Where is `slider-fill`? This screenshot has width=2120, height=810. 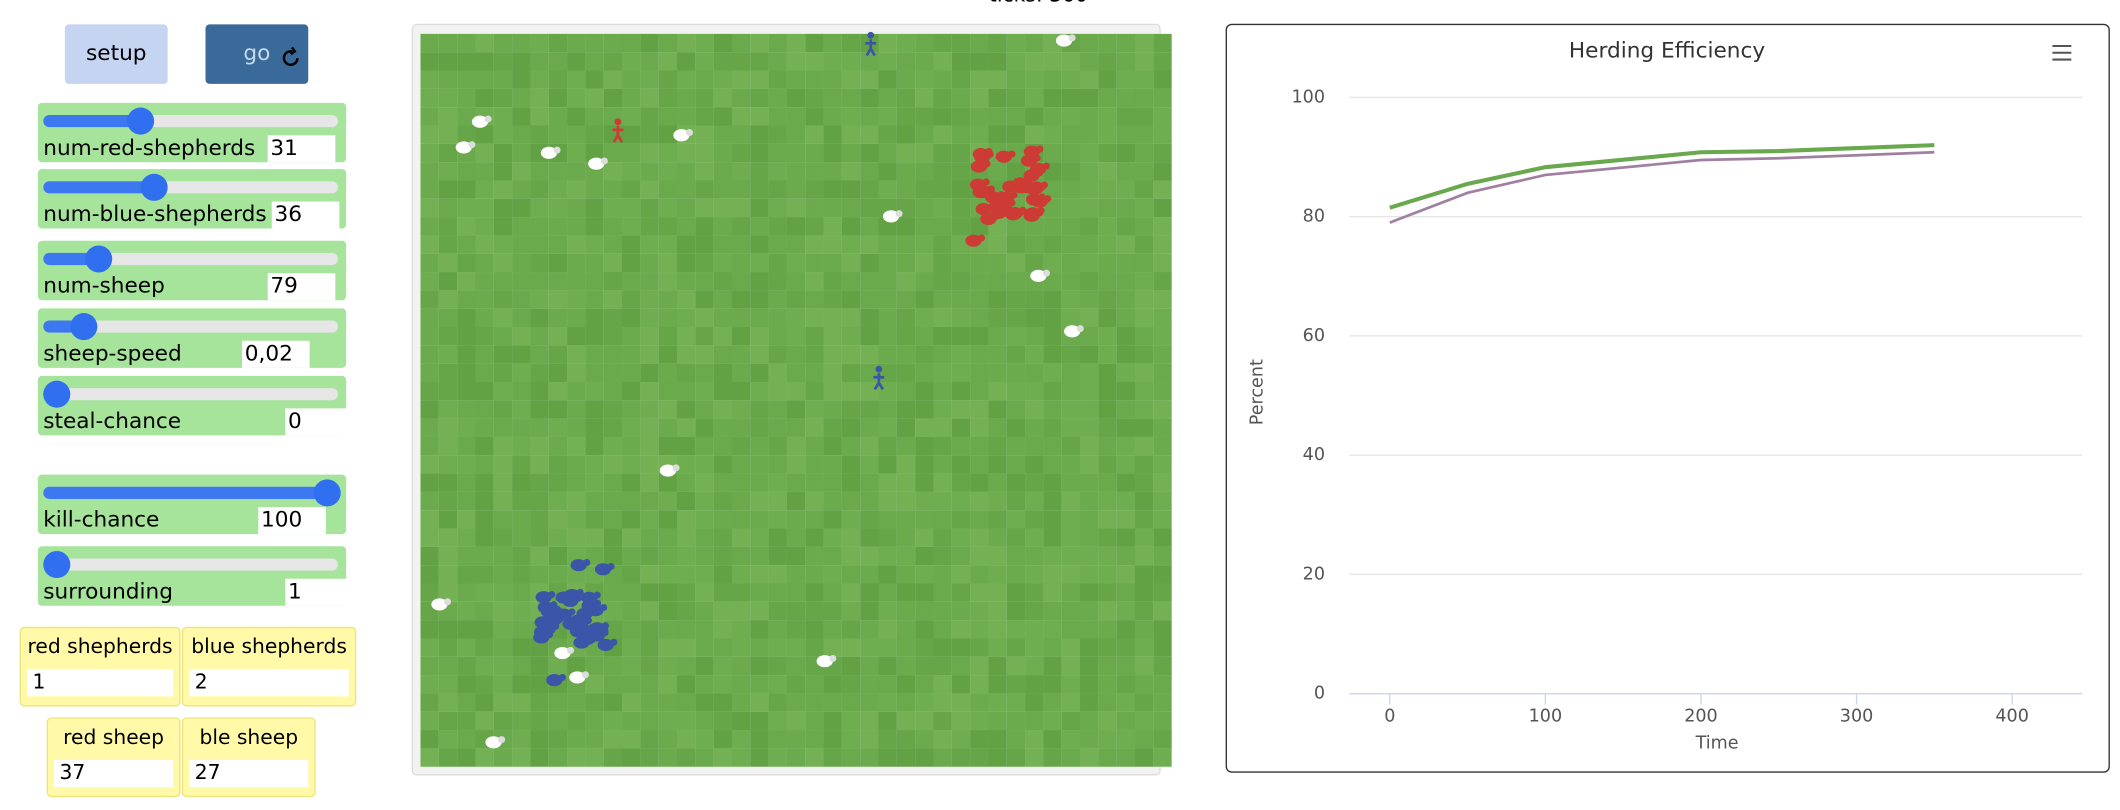 slider-fill is located at coordinates (185, 492).